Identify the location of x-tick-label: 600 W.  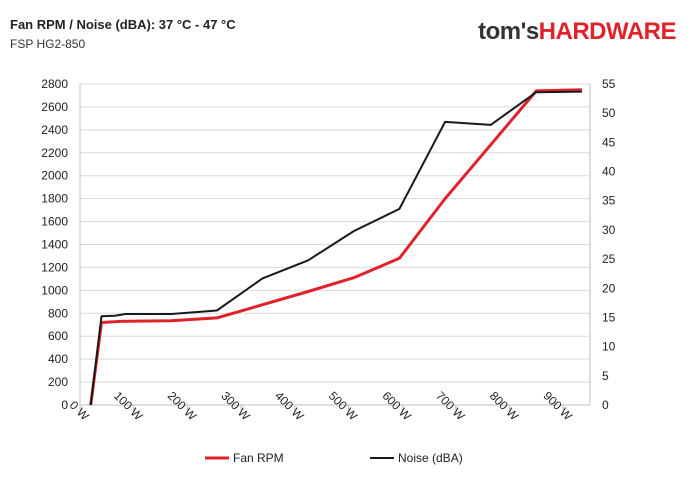
(396, 406).